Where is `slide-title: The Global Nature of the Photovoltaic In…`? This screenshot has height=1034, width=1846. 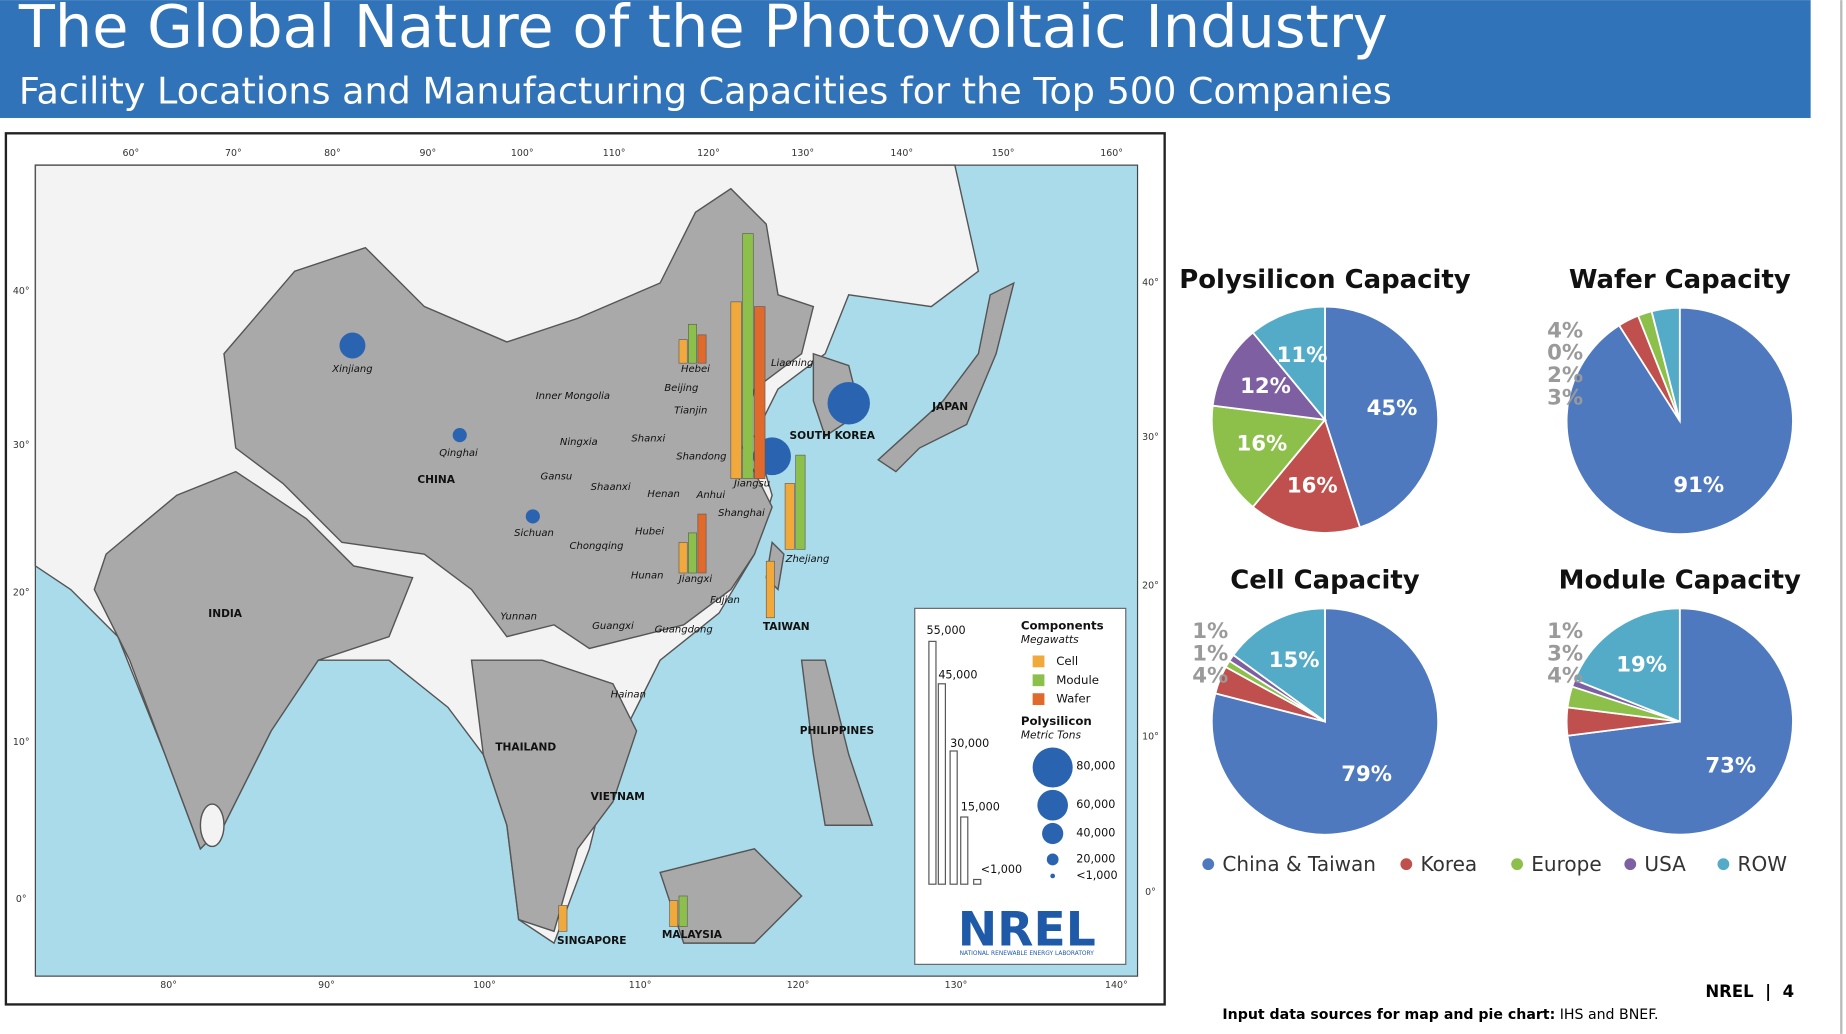 slide-title: The Global Nature of the Photovoltaic In… is located at coordinates (703, 30).